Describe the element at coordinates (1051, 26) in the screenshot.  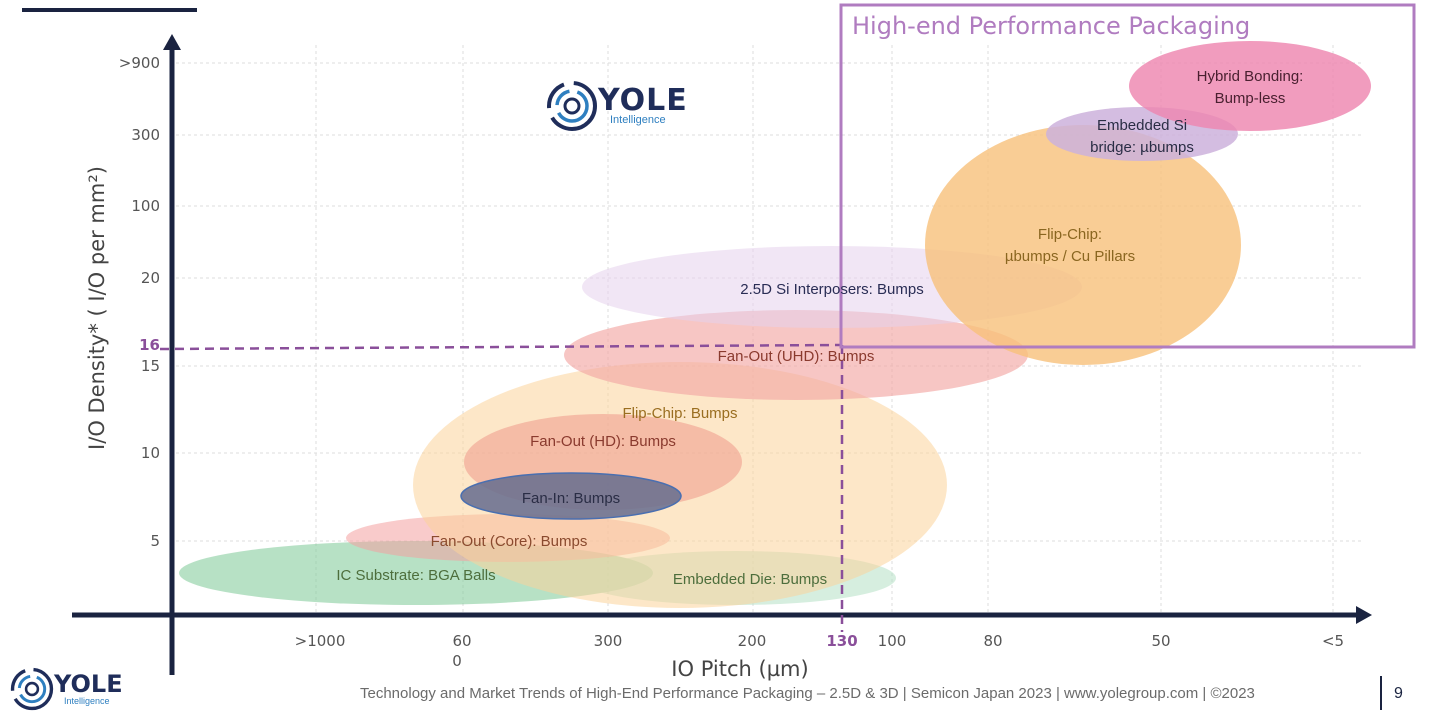
I see `chart-title: High-end Performance Packaging` at that location.